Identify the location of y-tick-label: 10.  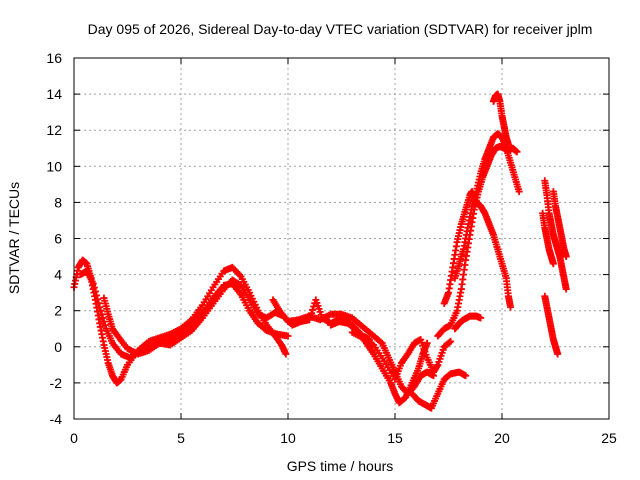
(54, 166).